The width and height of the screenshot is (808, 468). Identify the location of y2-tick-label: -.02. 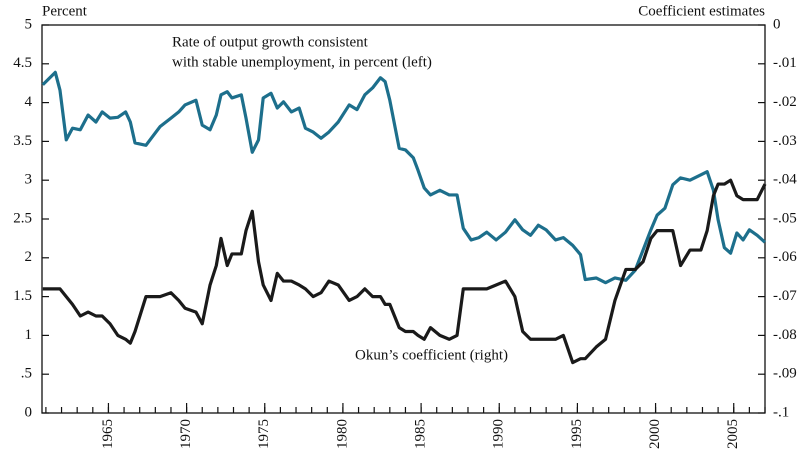
(785, 102).